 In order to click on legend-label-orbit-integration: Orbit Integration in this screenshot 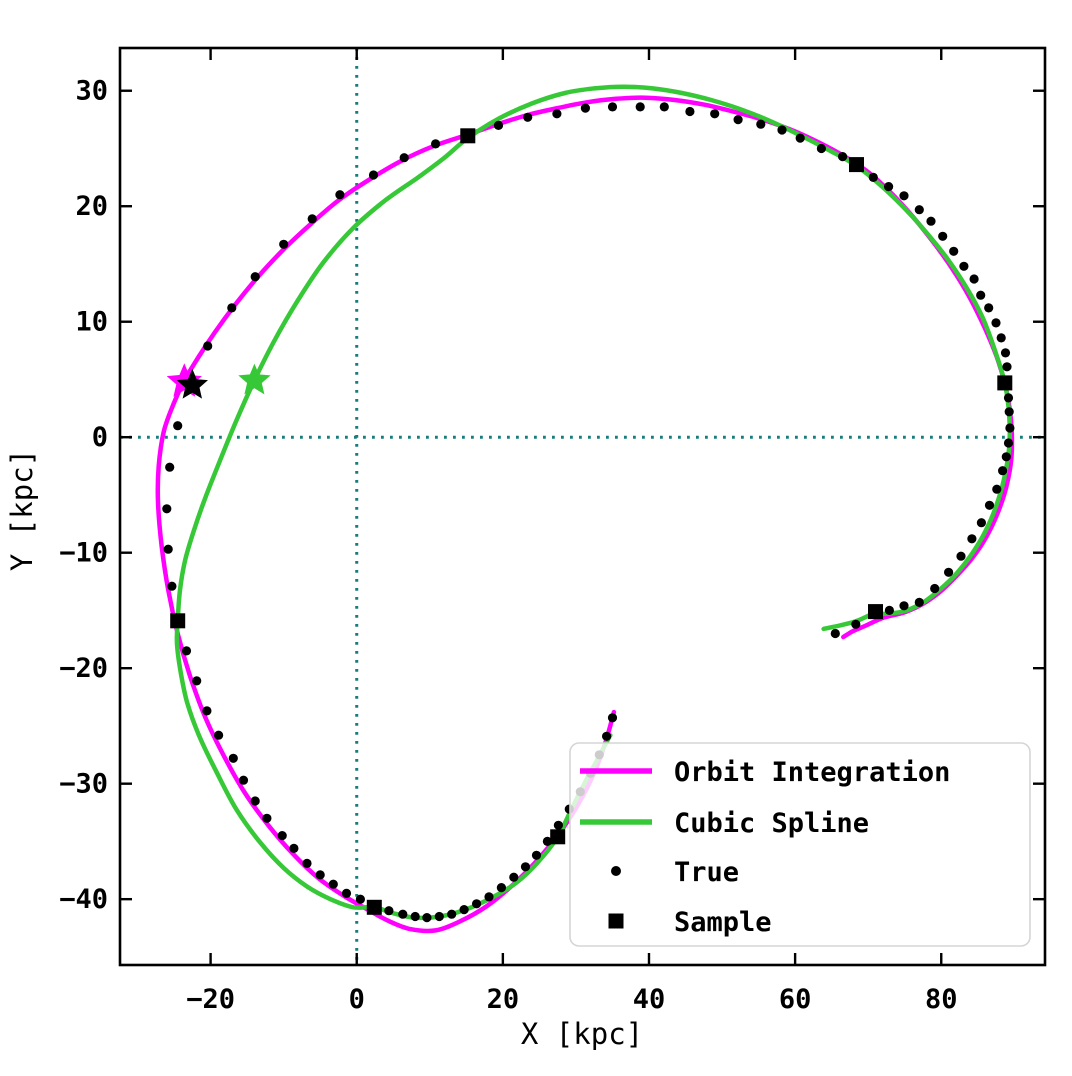, I will do `click(812, 772)`.